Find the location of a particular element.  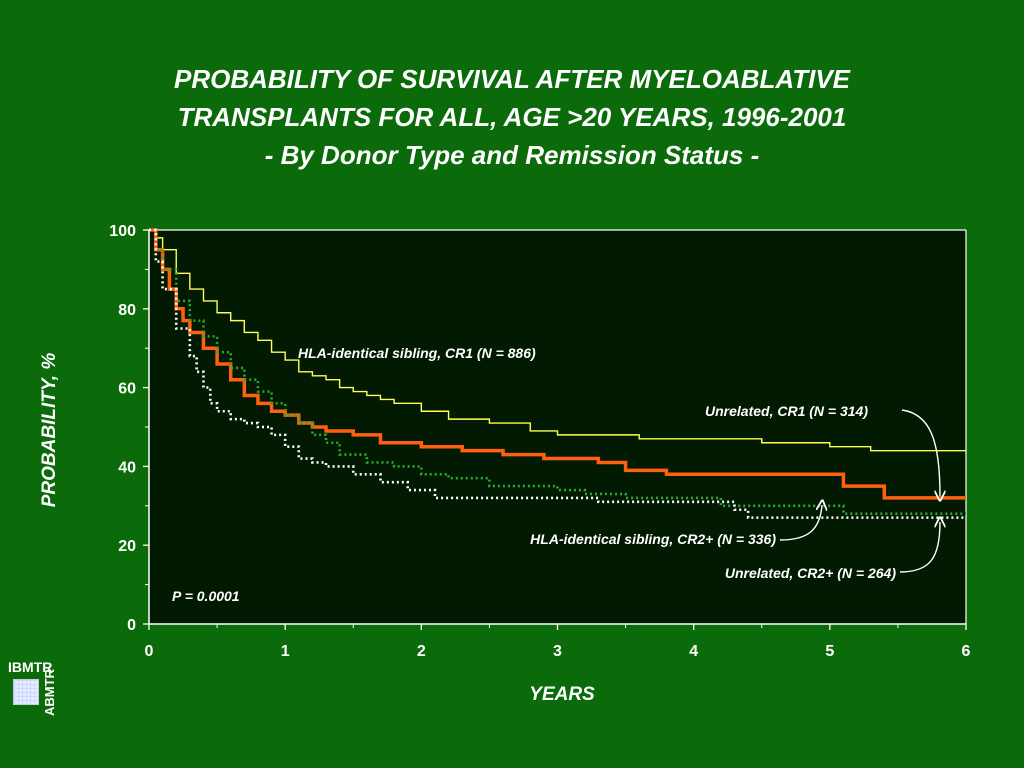

p-value-annotation: P = 0.0001 is located at coordinates (206, 596).